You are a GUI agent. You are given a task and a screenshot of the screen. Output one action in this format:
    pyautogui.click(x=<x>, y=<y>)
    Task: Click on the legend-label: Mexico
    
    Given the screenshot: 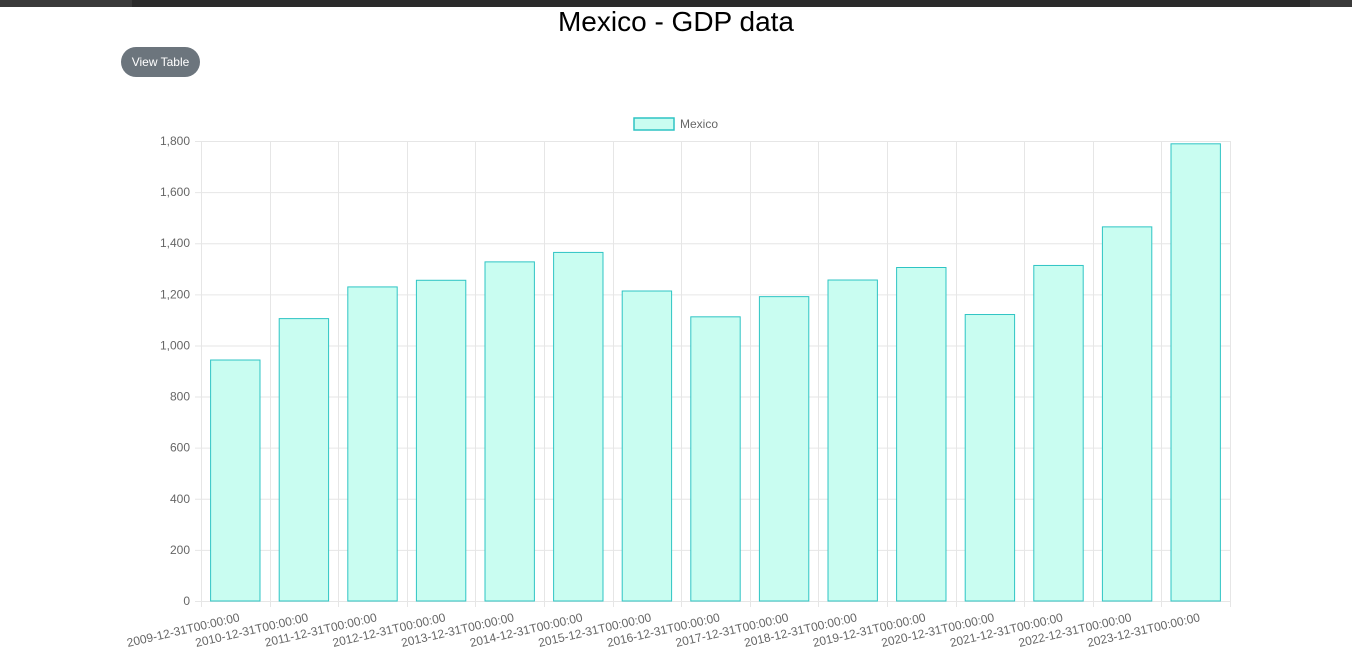 What is the action you would take?
    pyautogui.click(x=699, y=124)
    